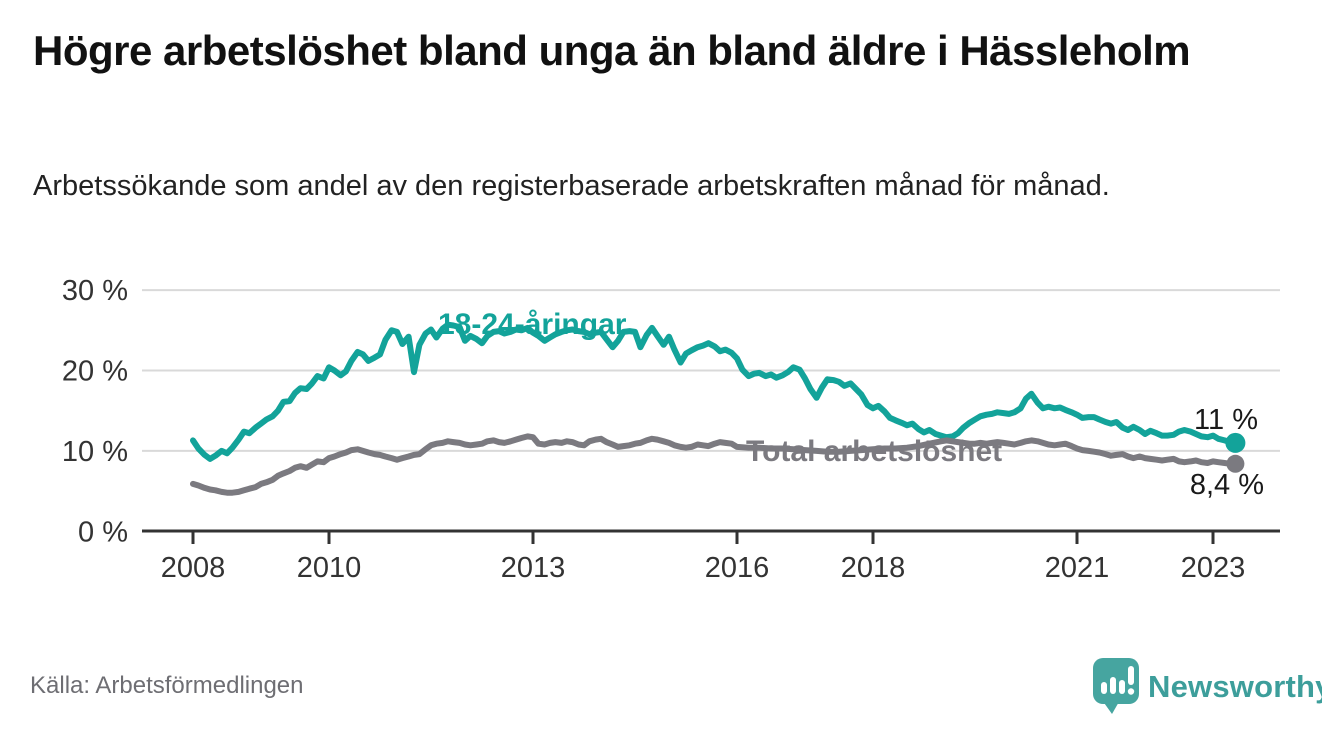 This screenshot has width=1340, height=734. What do you see at coordinates (95, 452) in the screenshot?
I see `y-axis-tick-label: 10 %` at bounding box center [95, 452].